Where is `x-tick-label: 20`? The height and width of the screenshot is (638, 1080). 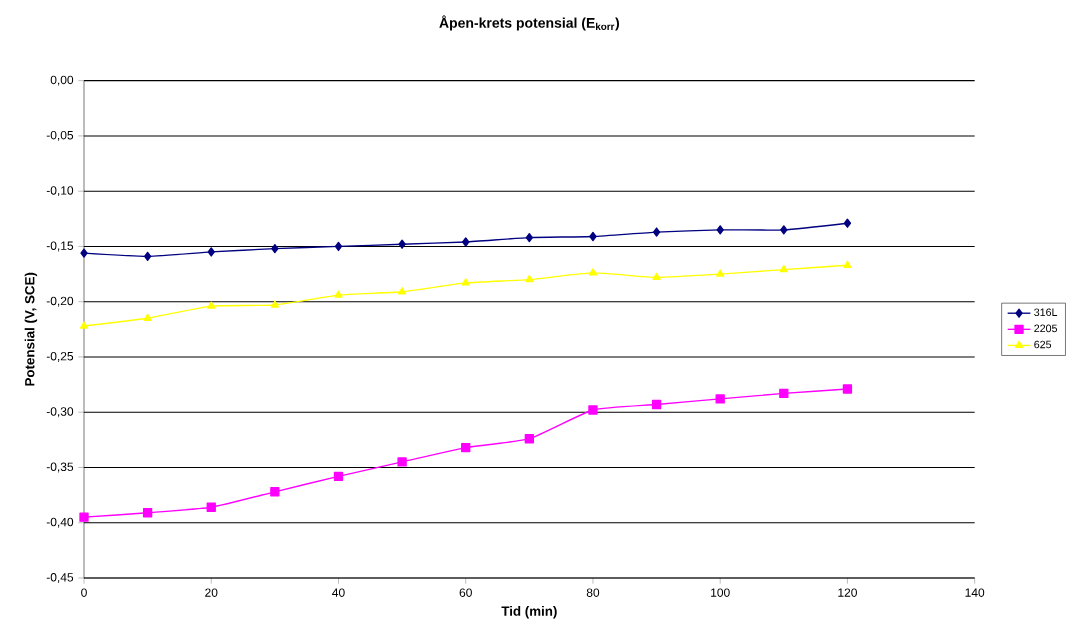
x-tick-label: 20 is located at coordinates (211, 592).